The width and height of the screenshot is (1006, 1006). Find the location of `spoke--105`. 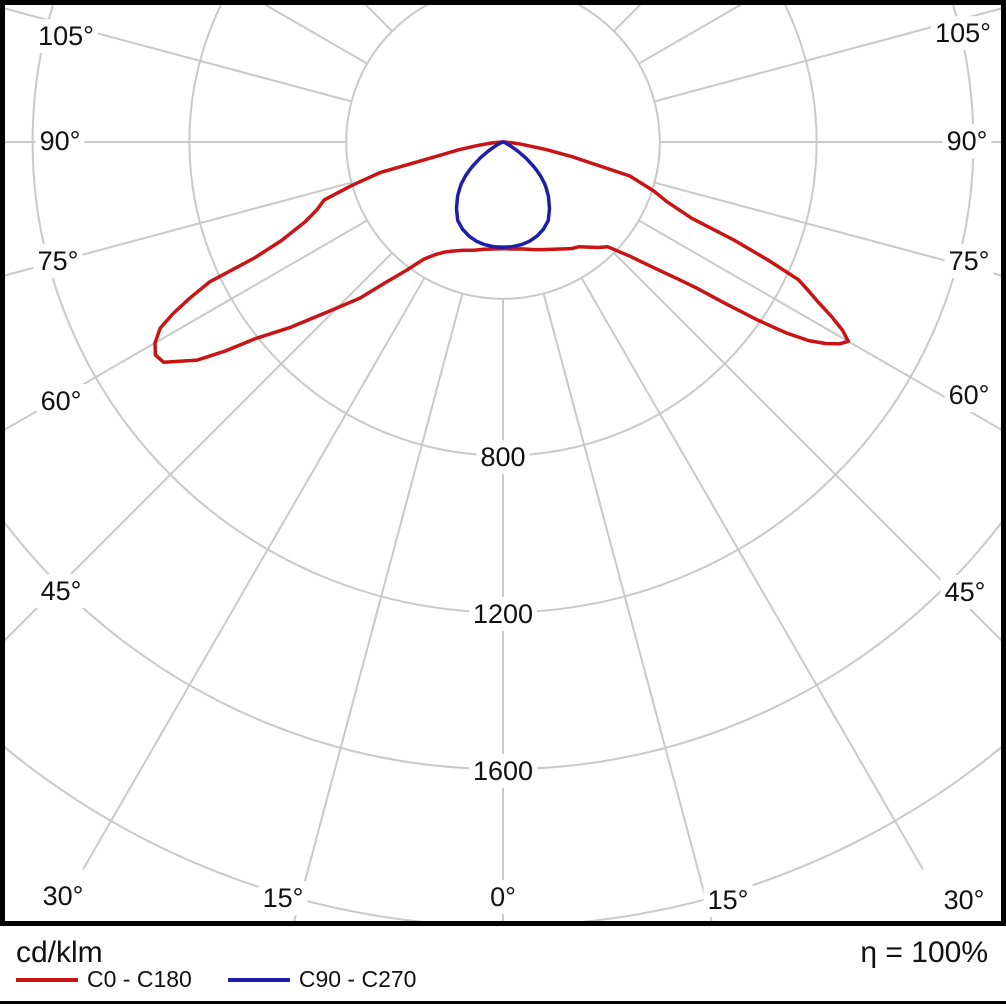

spoke--105 is located at coordinates (178, 55).